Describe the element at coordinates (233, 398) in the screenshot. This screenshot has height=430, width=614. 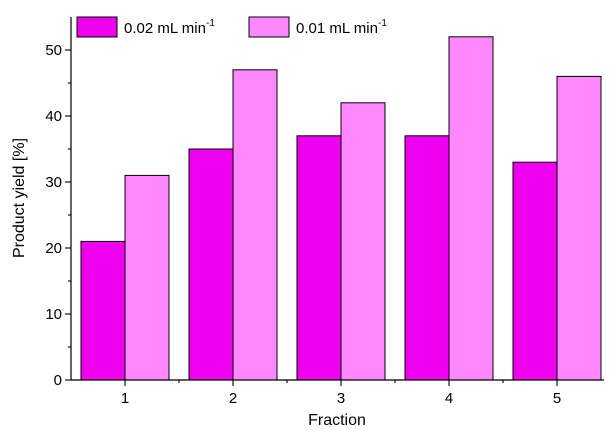
I see `x-tick-label: 2` at that location.